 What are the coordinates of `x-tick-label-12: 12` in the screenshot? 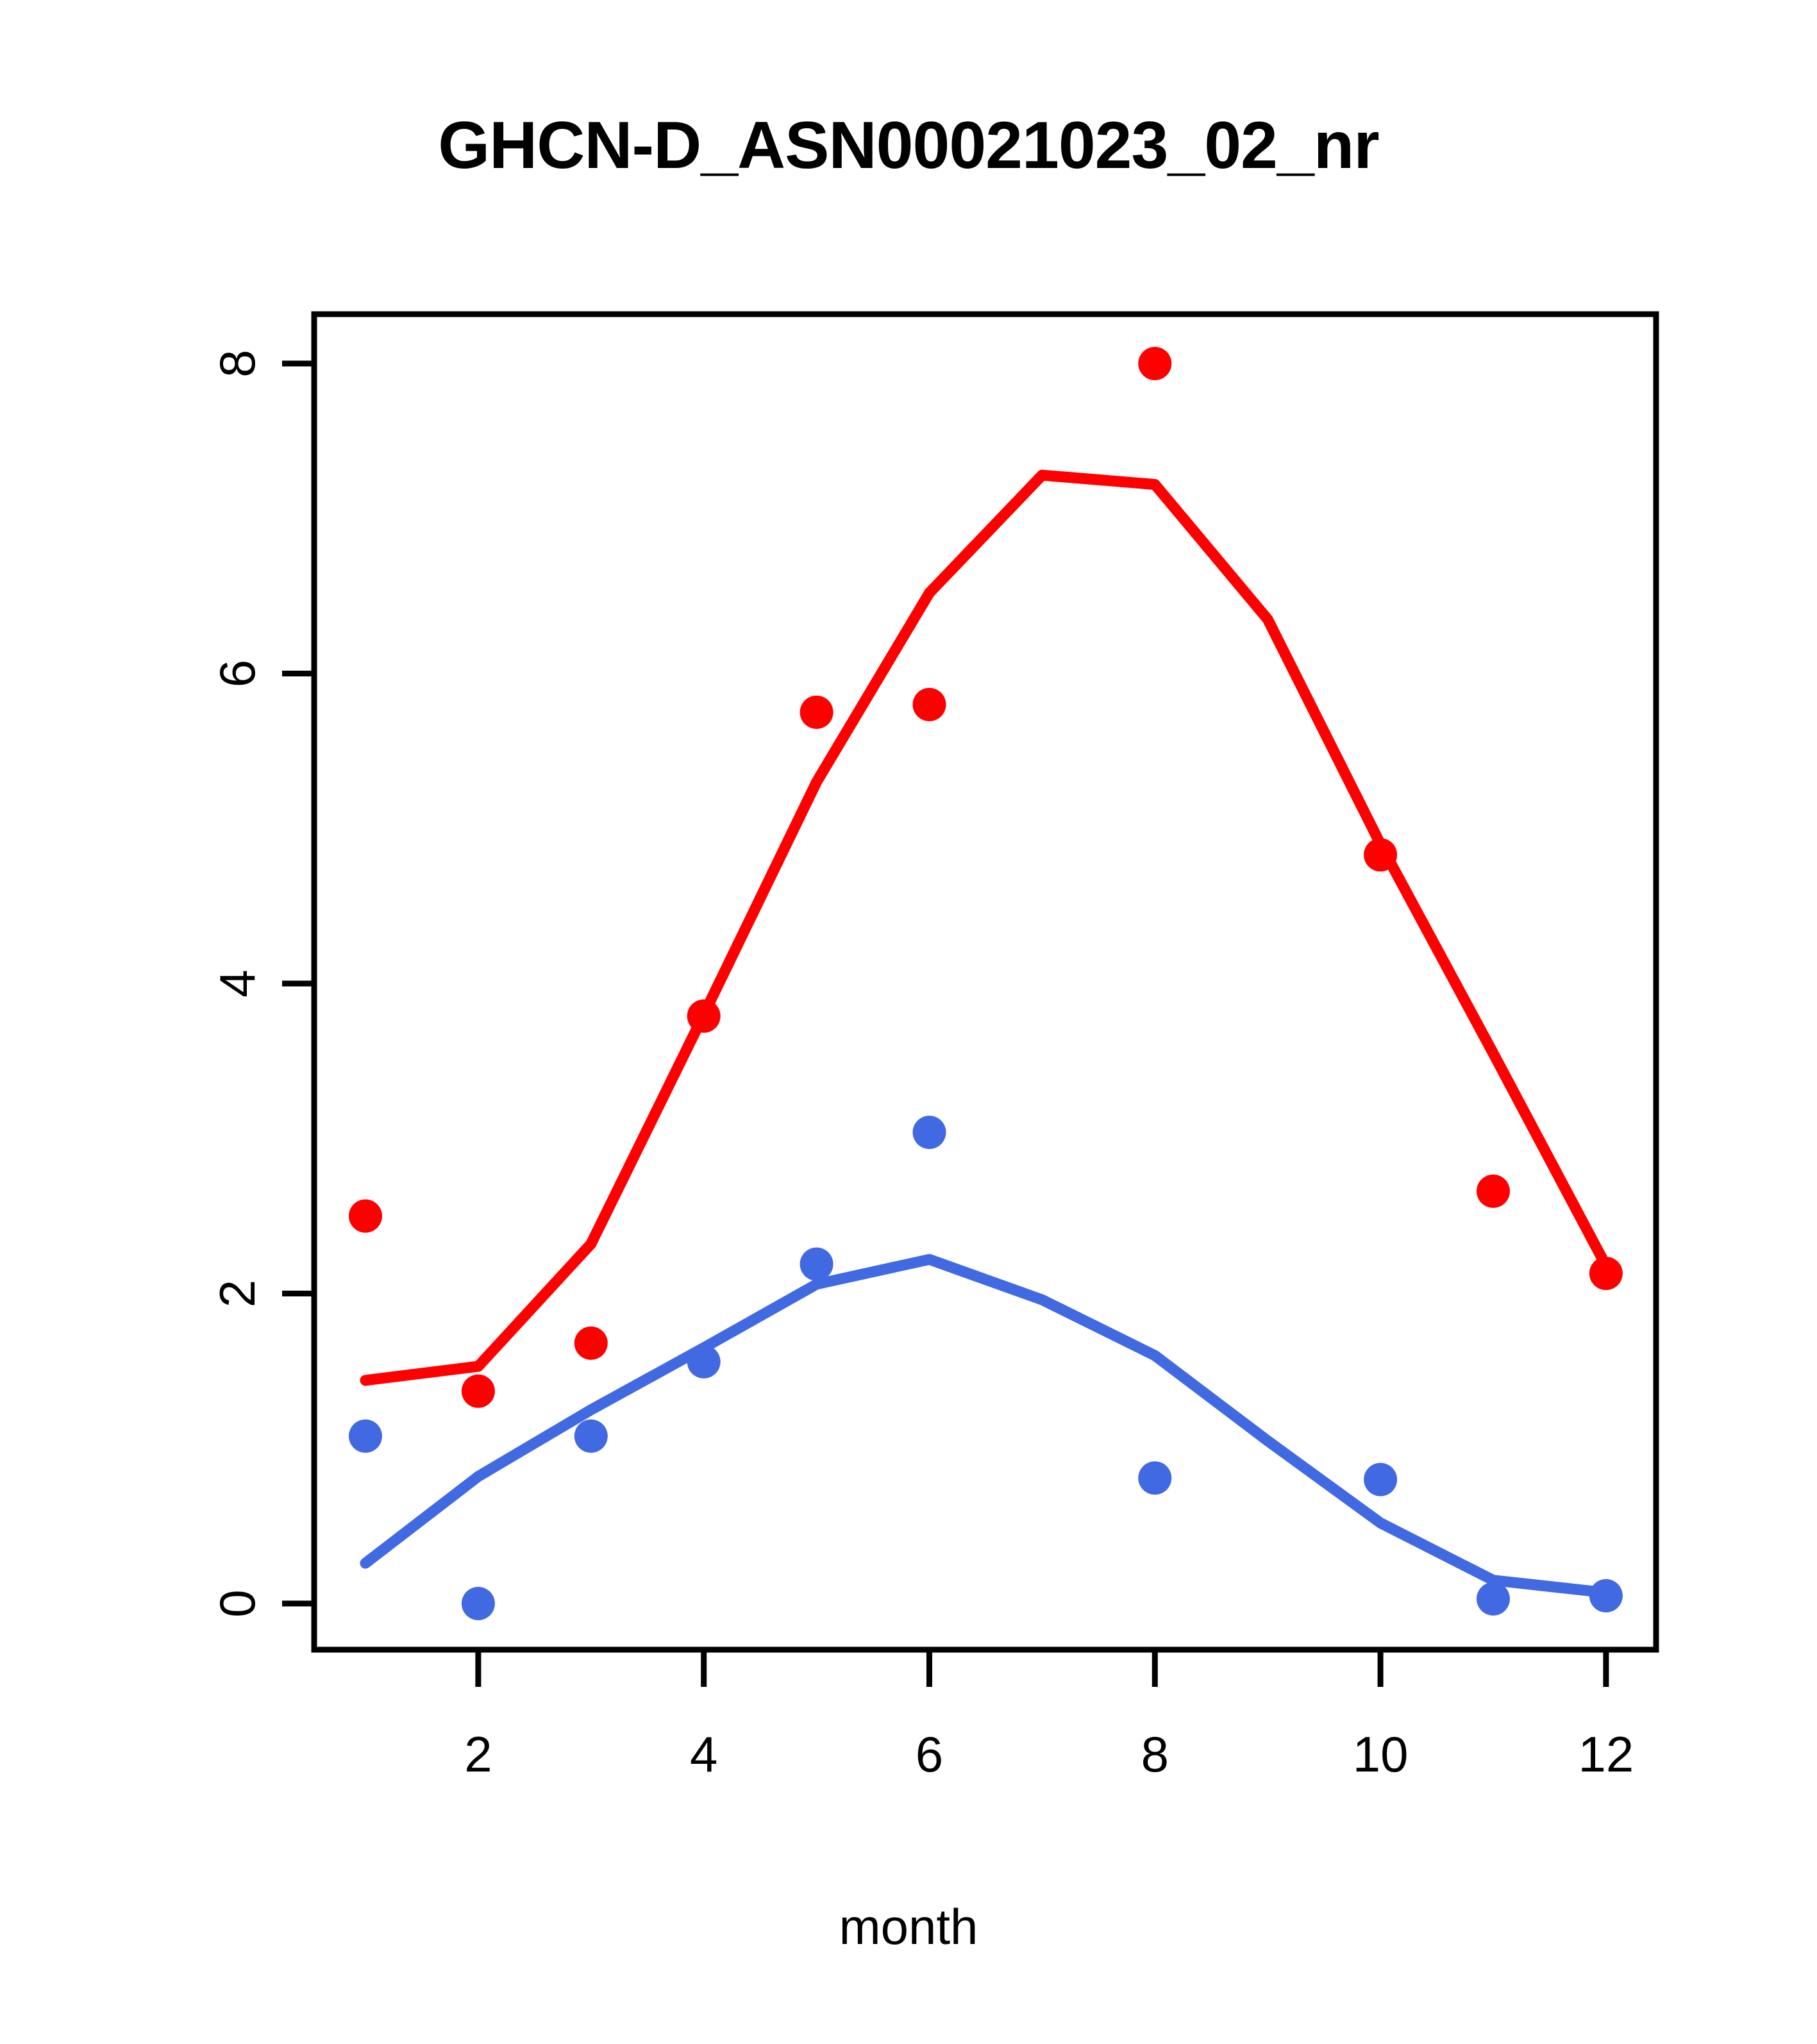 It's located at (1606, 1754).